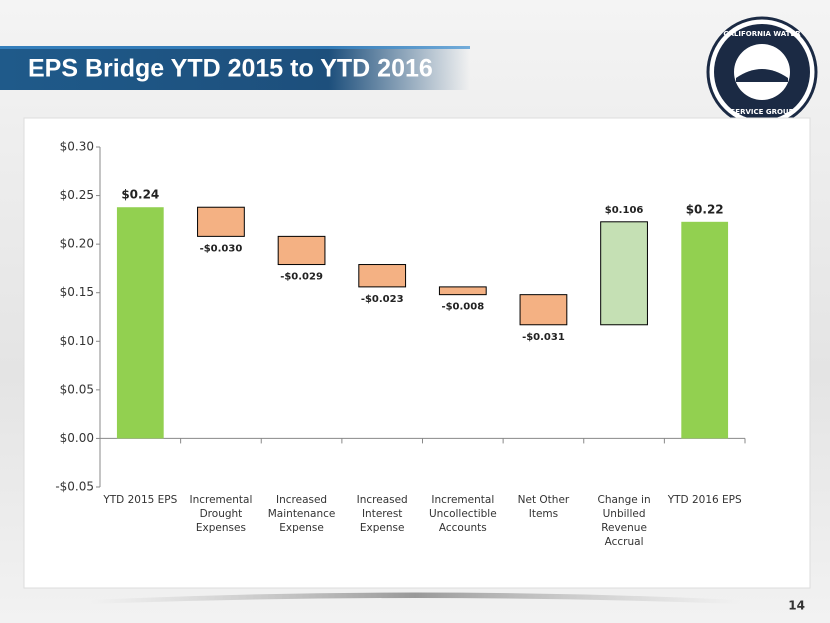  I want to click on value-label: -$0.008, so click(462, 307).